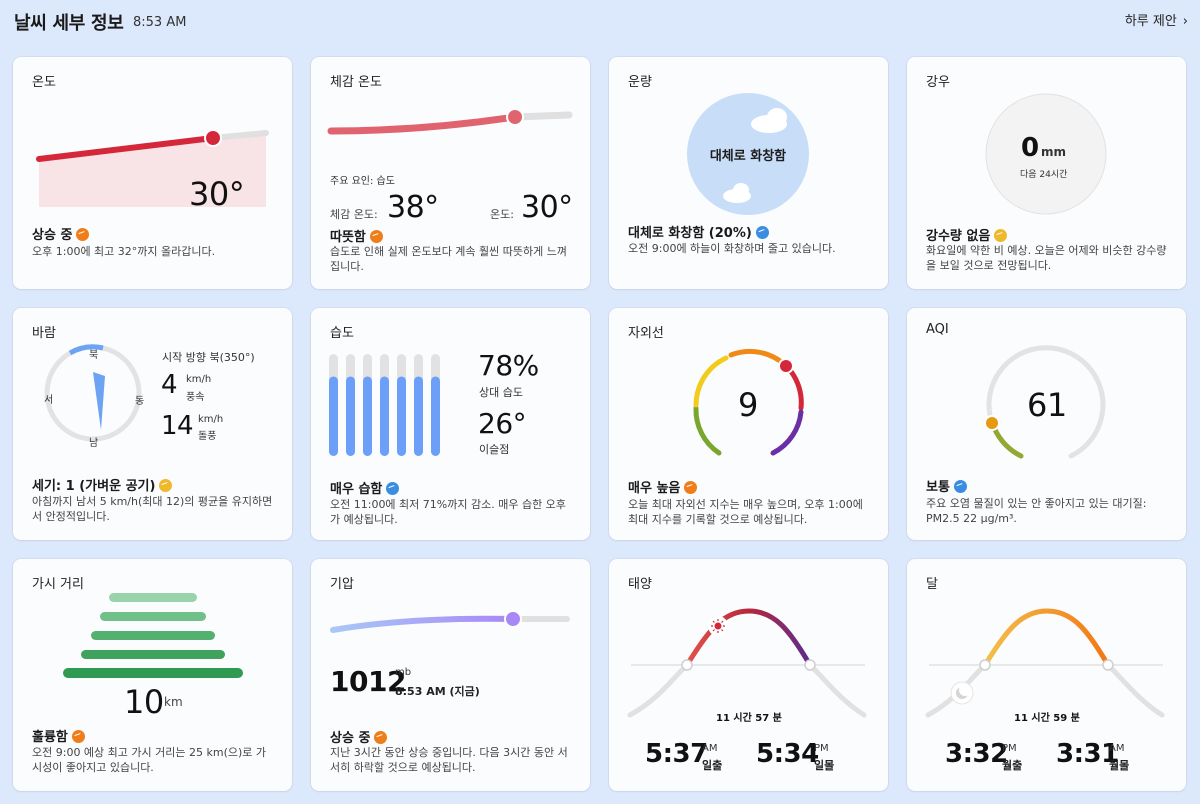 The image size is (1200, 804). Describe the element at coordinates (58, 735) in the screenshot. I see `status-text: 훌륭함` at that location.